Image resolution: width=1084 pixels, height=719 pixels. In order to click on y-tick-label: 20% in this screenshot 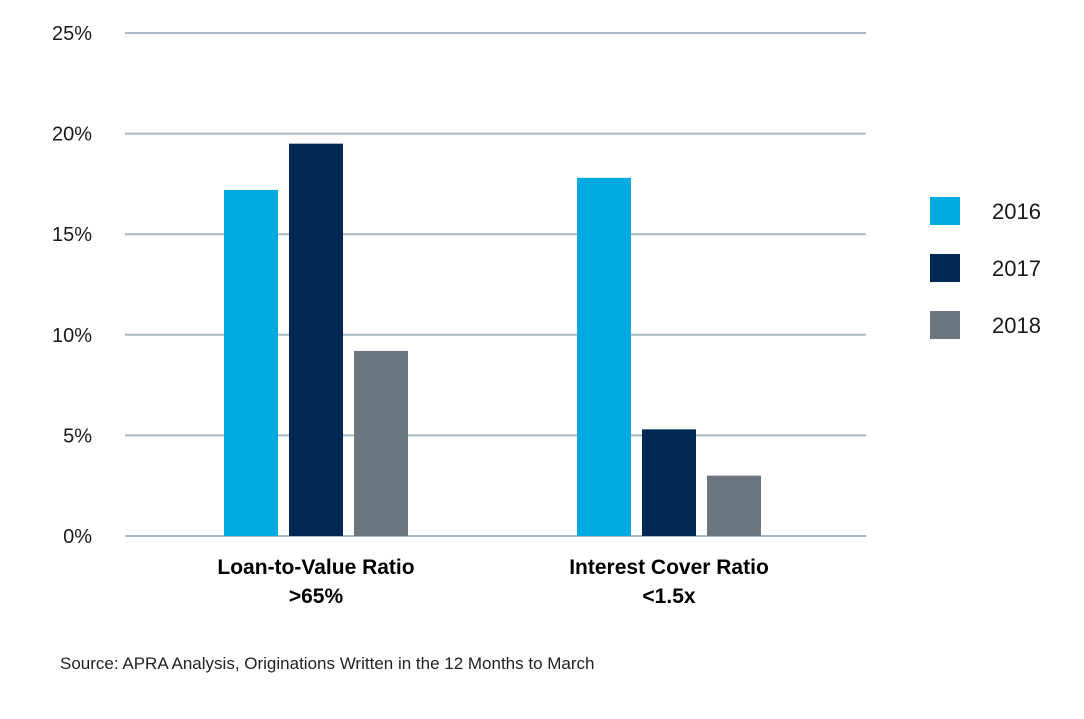, I will do `click(72, 135)`.